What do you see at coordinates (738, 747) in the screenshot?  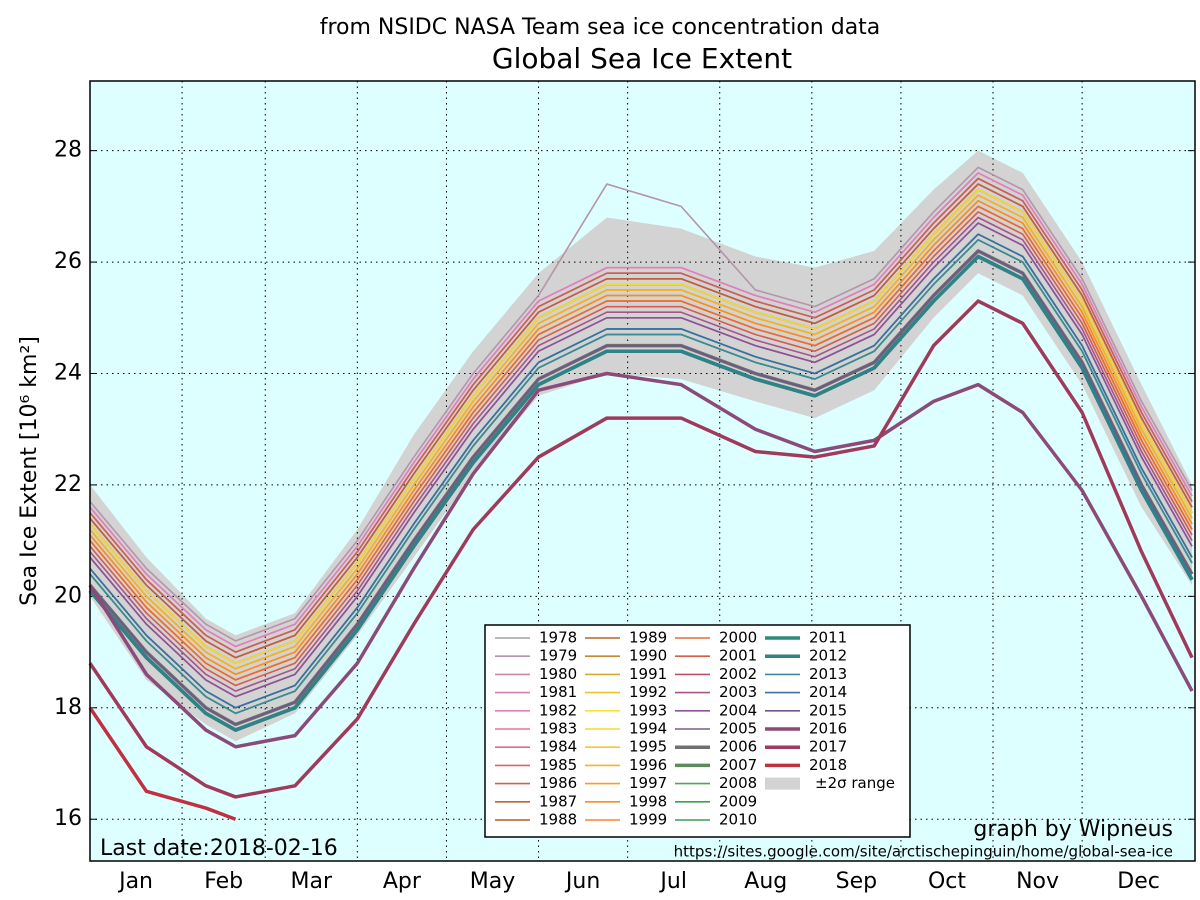 I see `legend-label: 2006` at bounding box center [738, 747].